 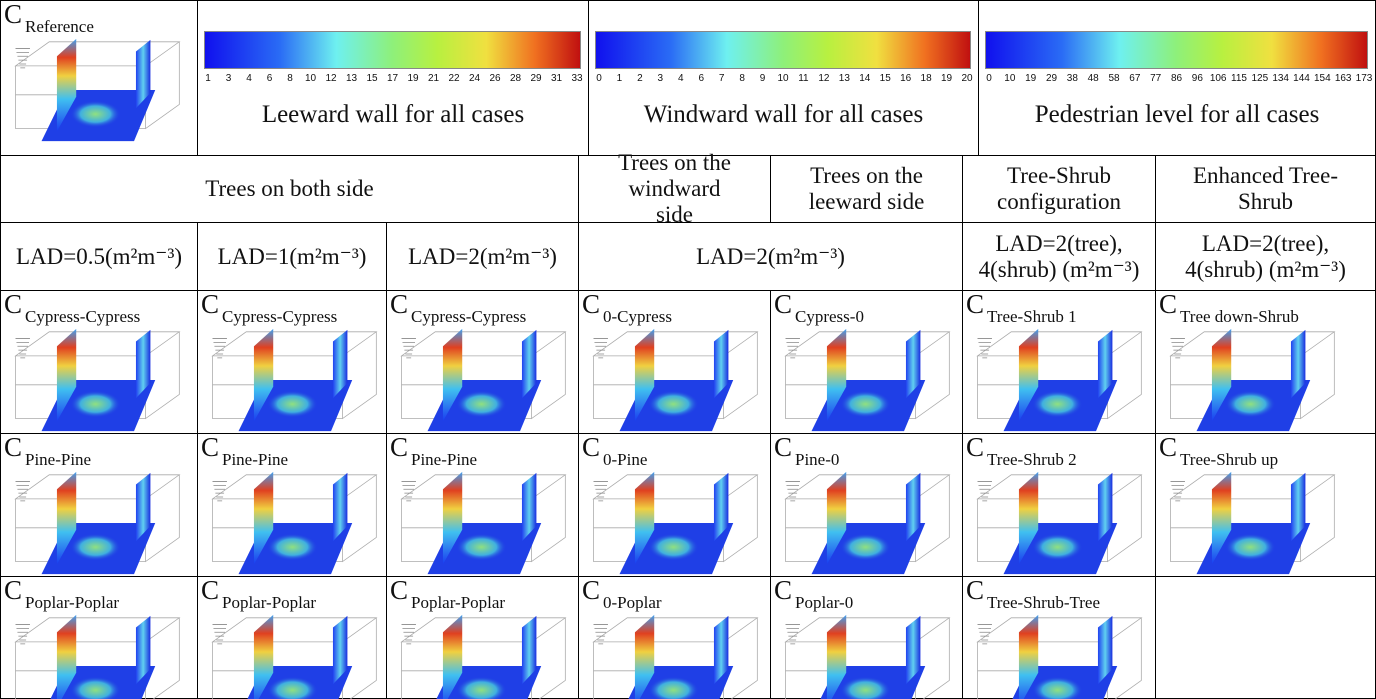 I want to click on colorbar-tick-label: 29, so click(x=536, y=78).